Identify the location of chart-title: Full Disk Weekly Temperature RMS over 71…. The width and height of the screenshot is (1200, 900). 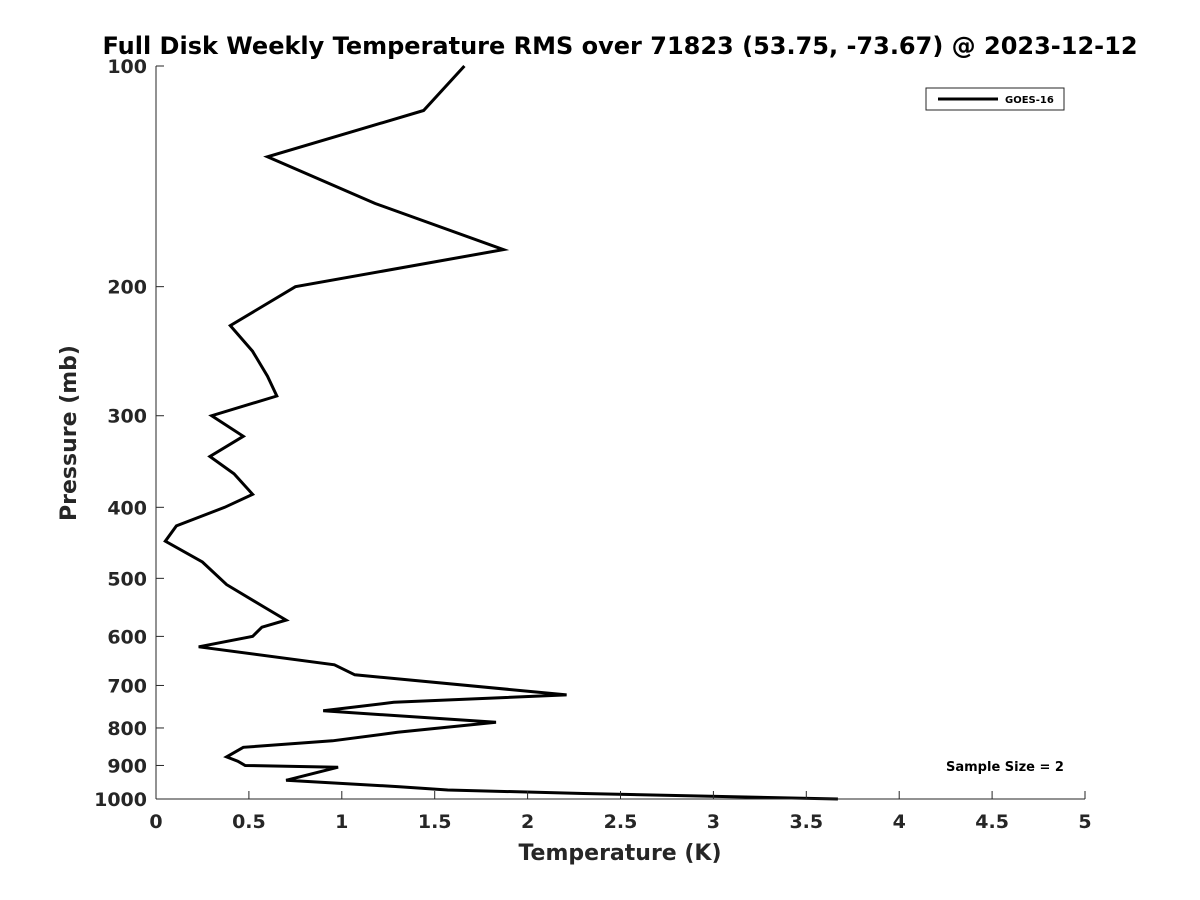
(619, 46).